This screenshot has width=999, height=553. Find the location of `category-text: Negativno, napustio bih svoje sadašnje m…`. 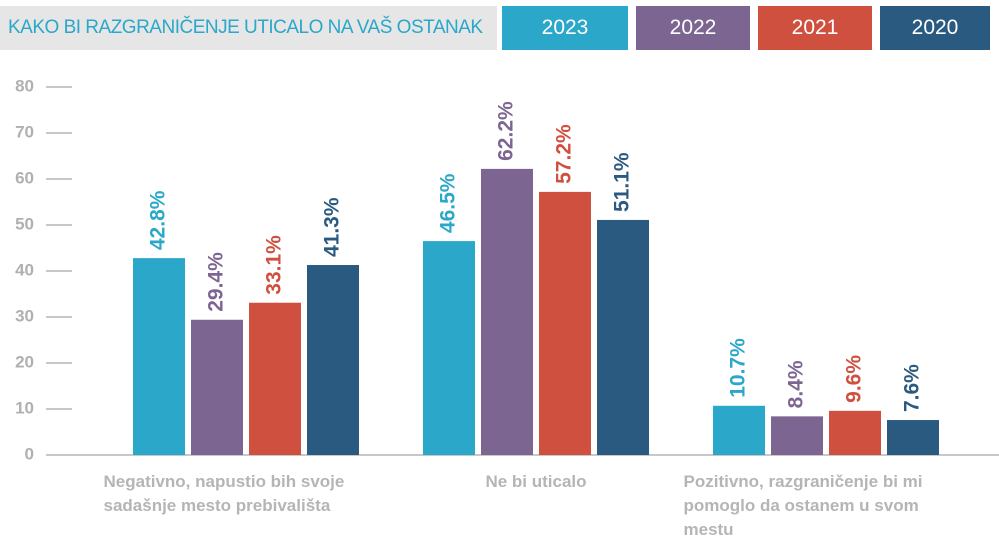

category-text: Negativno, napustio bih svoje sadašnje m… is located at coordinates (224, 493).